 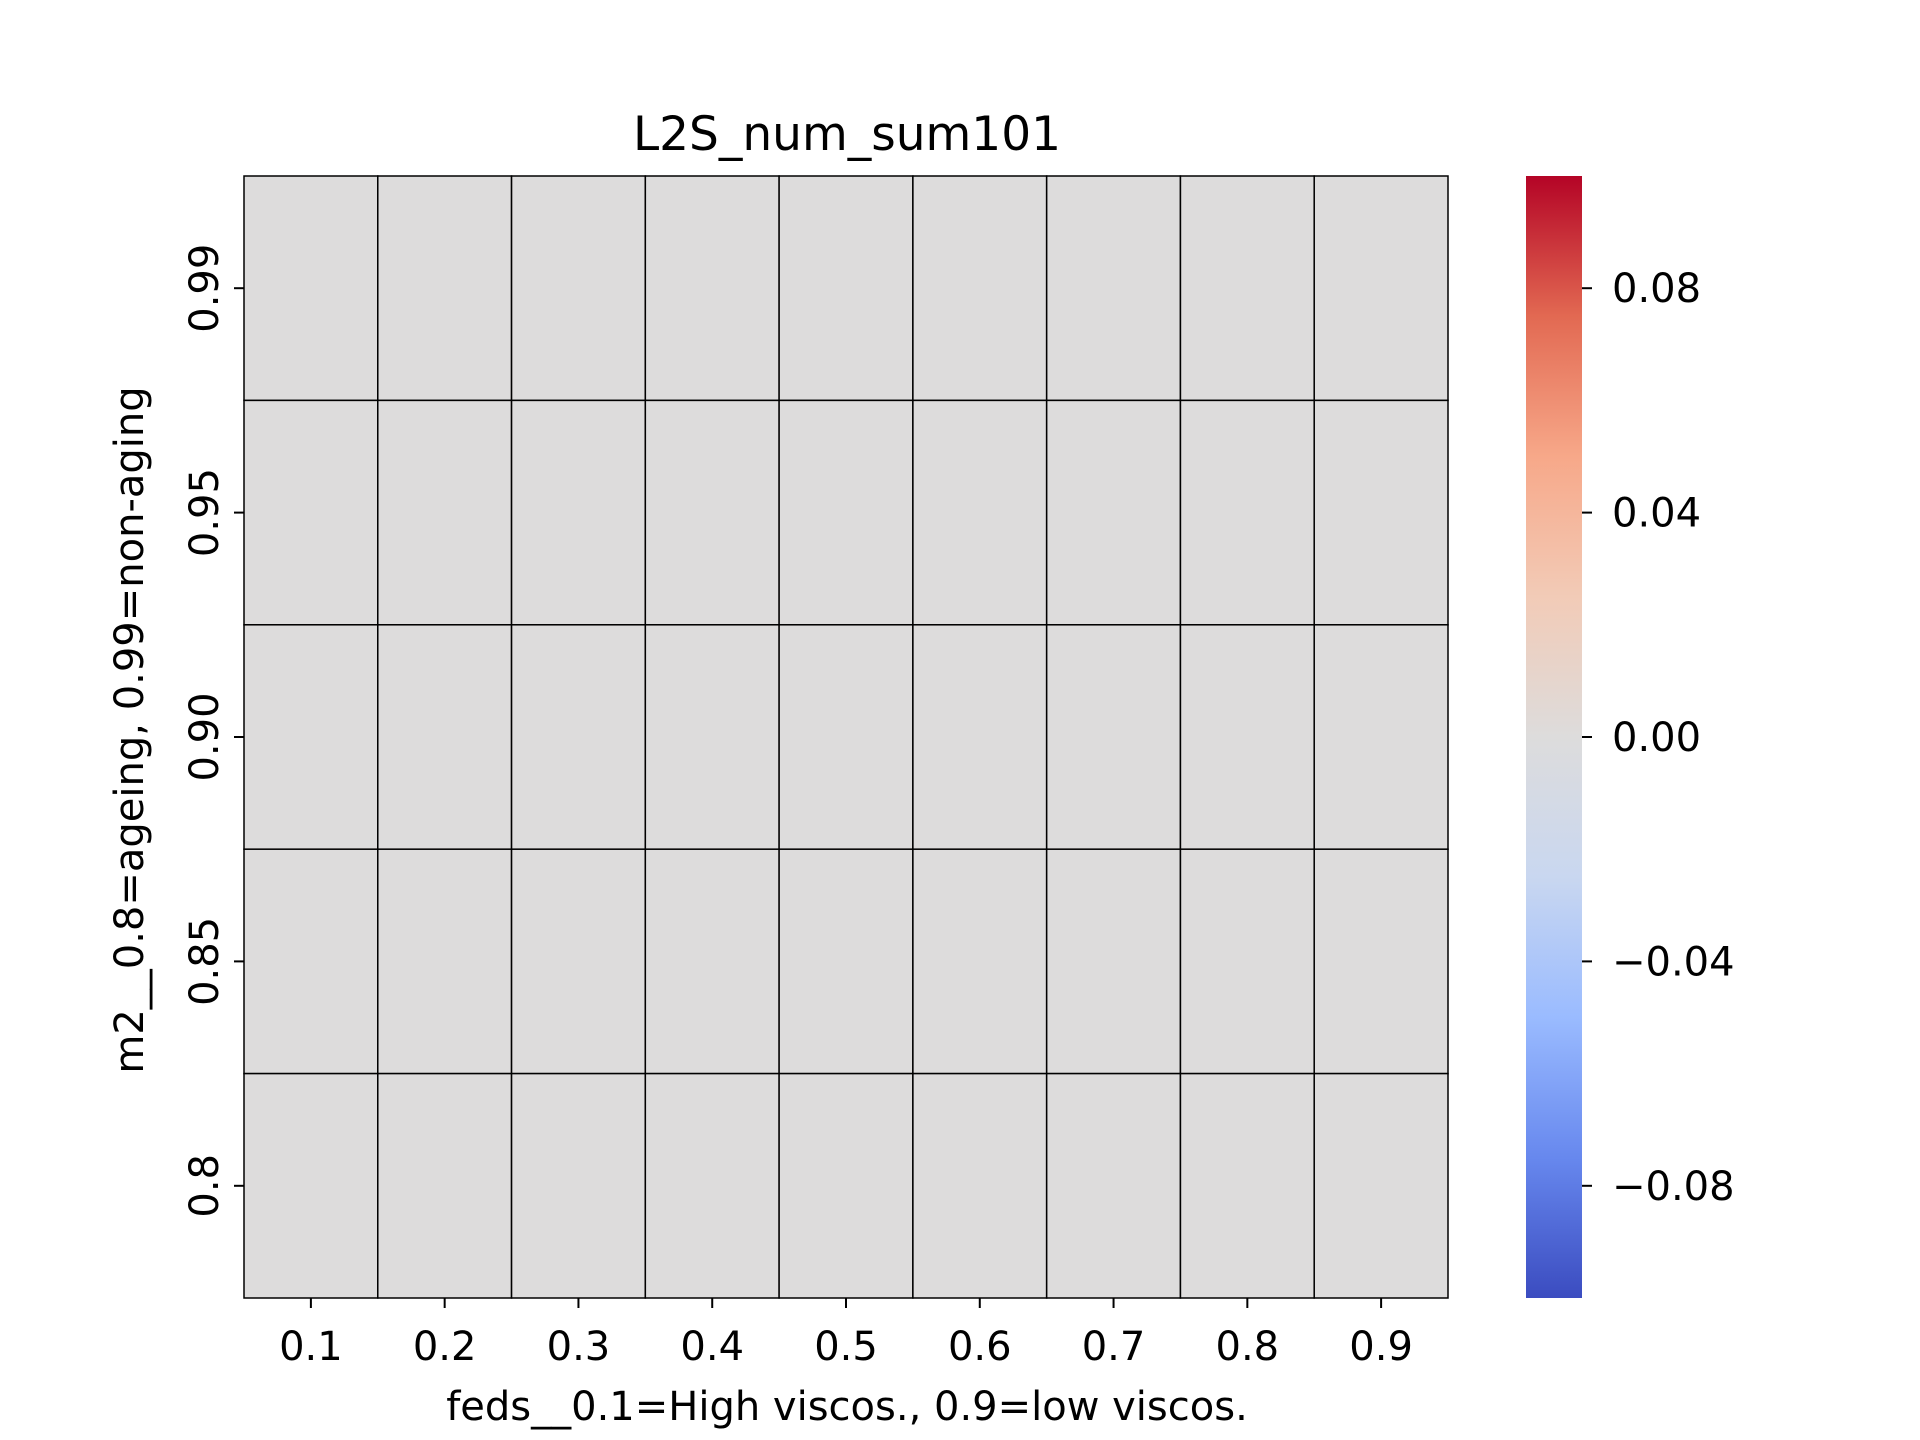 What do you see at coordinates (205, 961) in the screenshot?
I see `y-tick-label: 0.85` at bounding box center [205, 961].